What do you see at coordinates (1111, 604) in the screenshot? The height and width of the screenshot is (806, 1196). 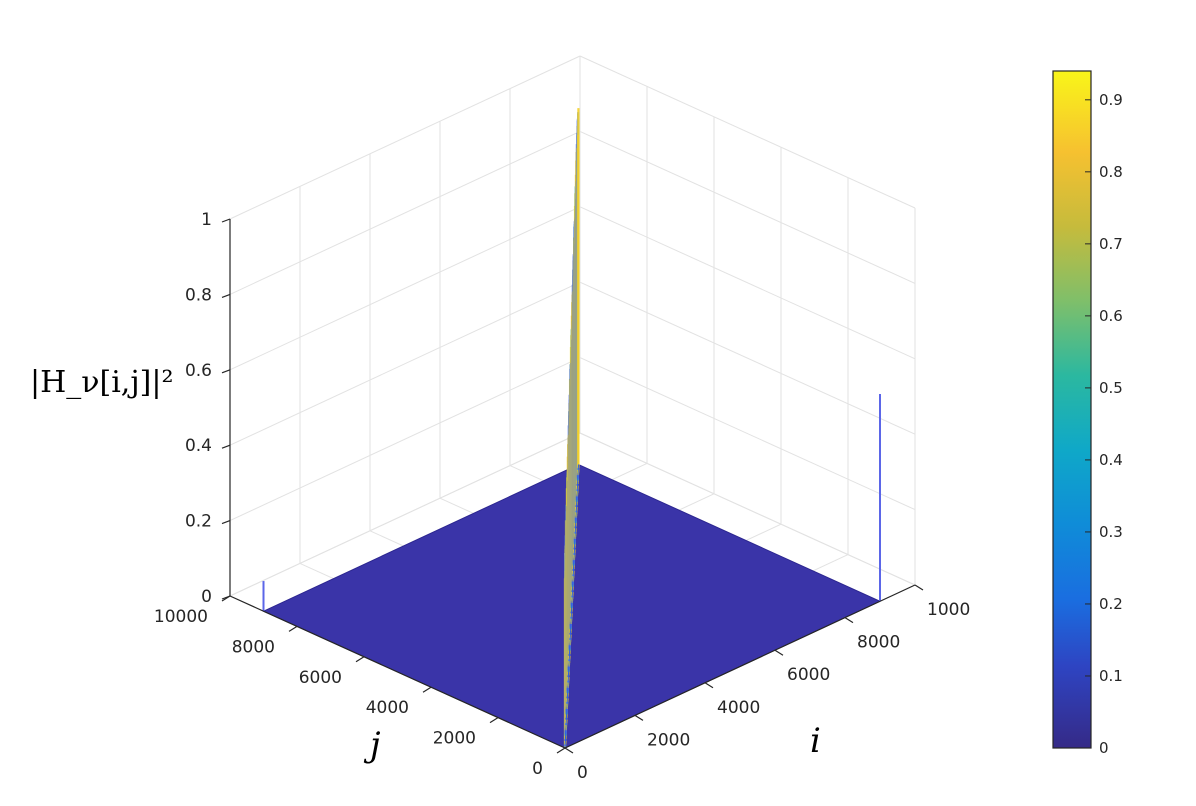 I see `colorbar-tick-label: 0.2` at bounding box center [1111, 604].